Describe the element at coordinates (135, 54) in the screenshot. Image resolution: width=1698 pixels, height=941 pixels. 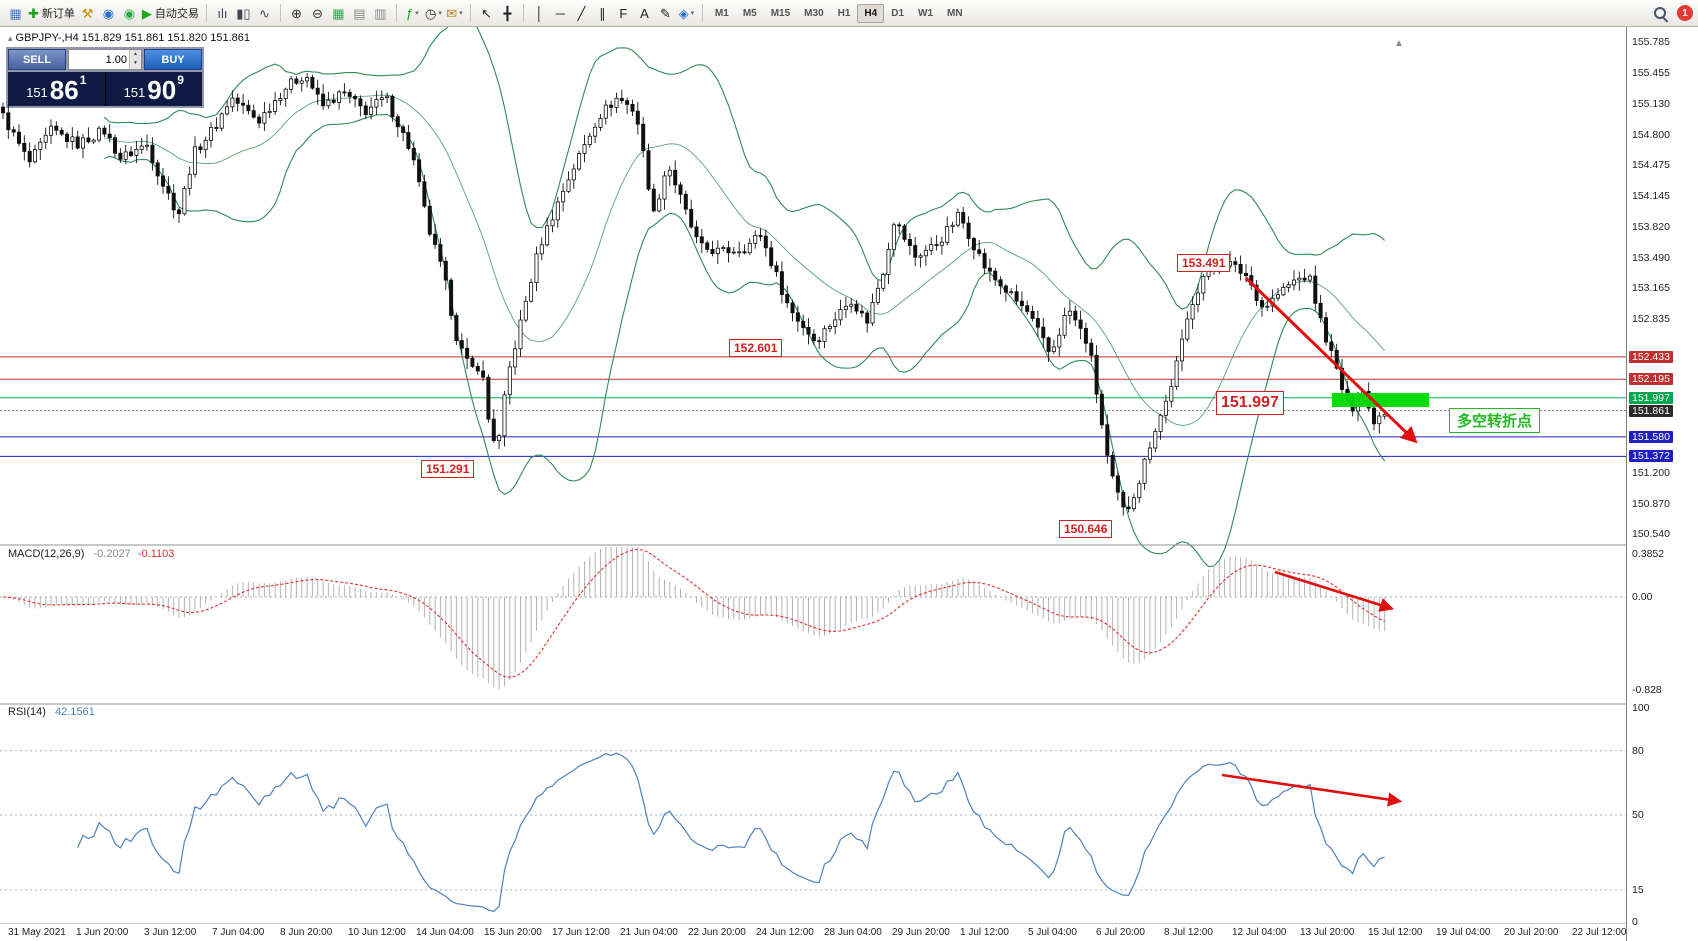
I see `volume-increase-button: ▲` at that location.